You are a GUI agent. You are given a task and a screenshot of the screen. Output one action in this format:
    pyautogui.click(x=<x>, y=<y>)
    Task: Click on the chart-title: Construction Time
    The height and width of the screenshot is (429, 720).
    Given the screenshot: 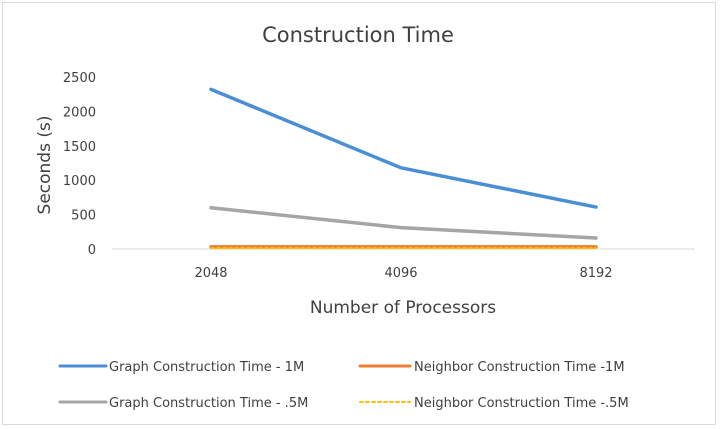 What is the action you would take?
    pyautogui.click(x=358, y=35)
    